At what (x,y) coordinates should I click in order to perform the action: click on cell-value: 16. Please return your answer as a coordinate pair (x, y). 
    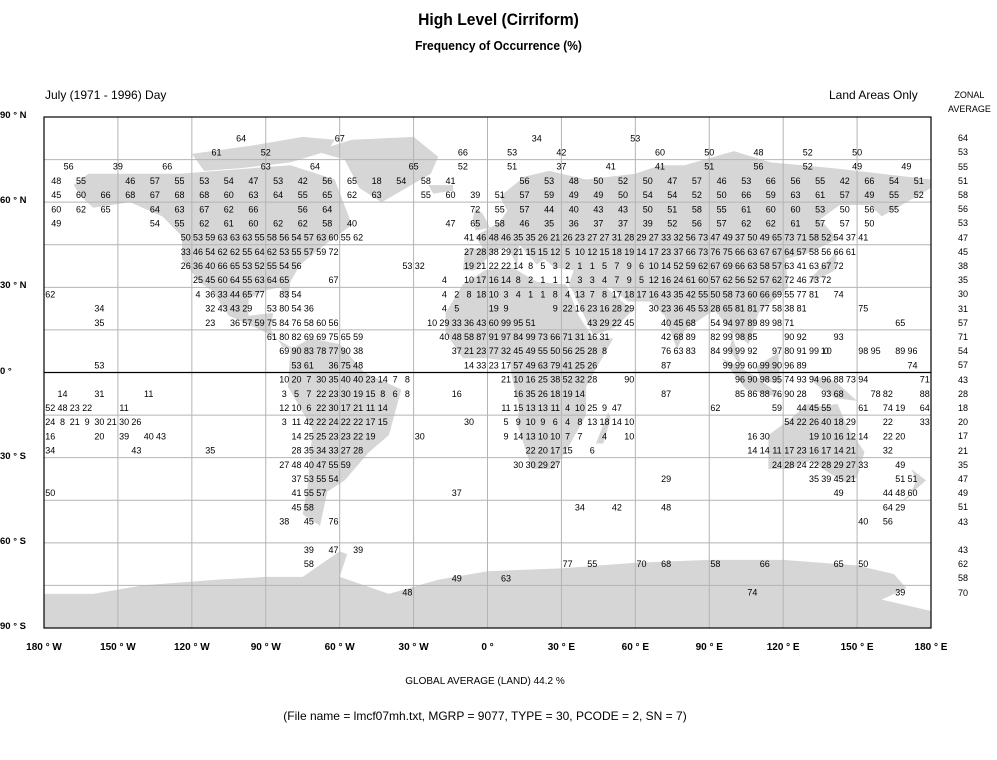
    Looking at the image, I should click on (50, 436).